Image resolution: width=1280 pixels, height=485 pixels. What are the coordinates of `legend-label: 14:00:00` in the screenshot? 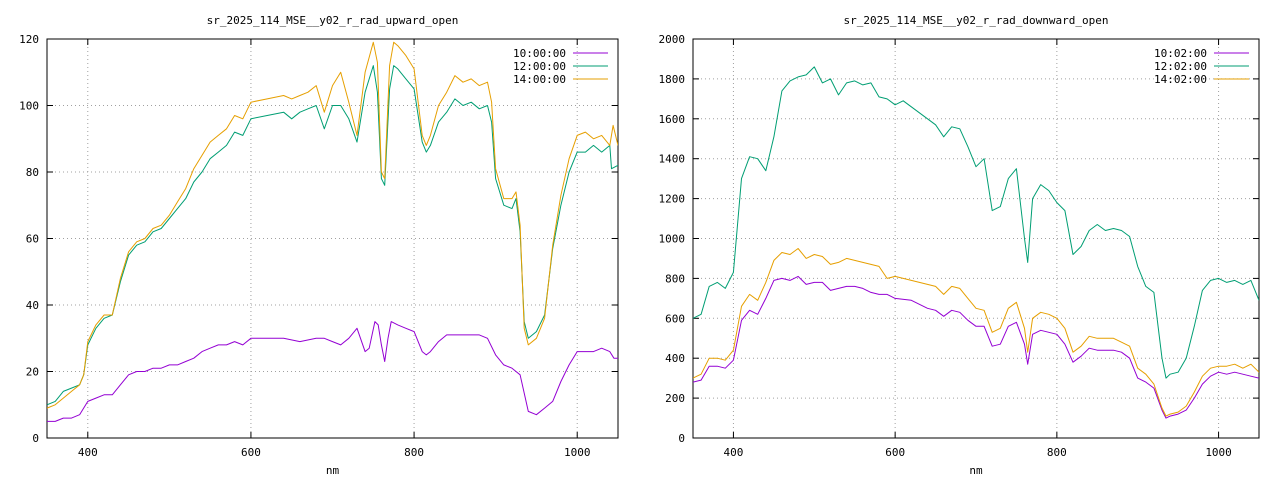 It's located at (539, 79).